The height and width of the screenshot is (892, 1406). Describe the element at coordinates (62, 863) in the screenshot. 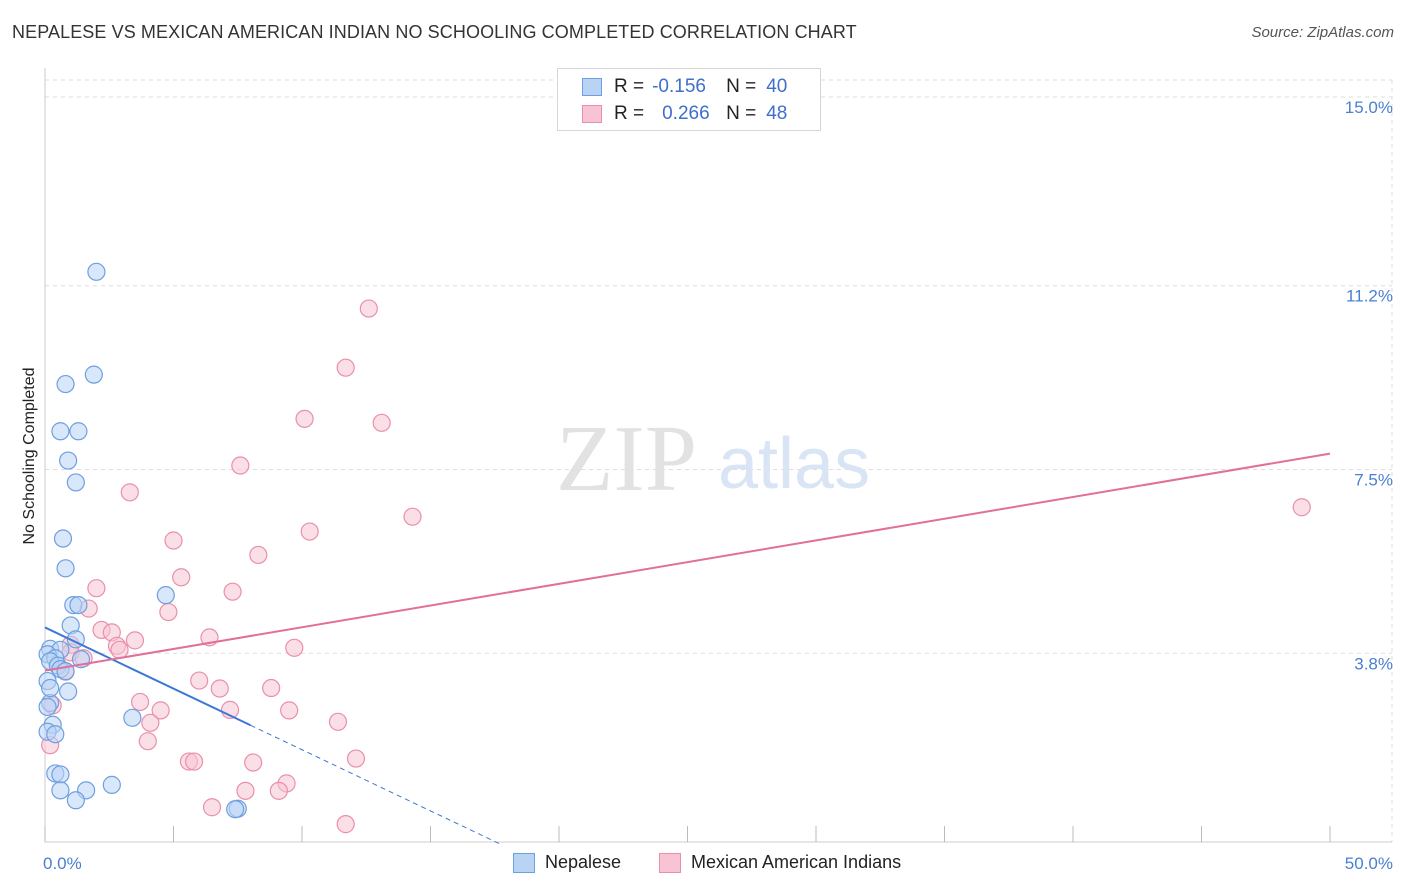

I see `x-tick-label-0: 0.0%` at that location.